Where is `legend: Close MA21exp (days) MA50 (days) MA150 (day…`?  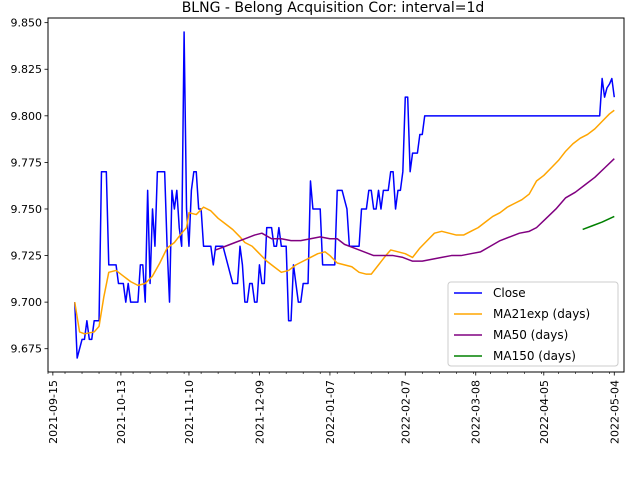 legend: Close MA21exp (days) MA50 (days) MA150 (day… is located at coordinates (533, 324).